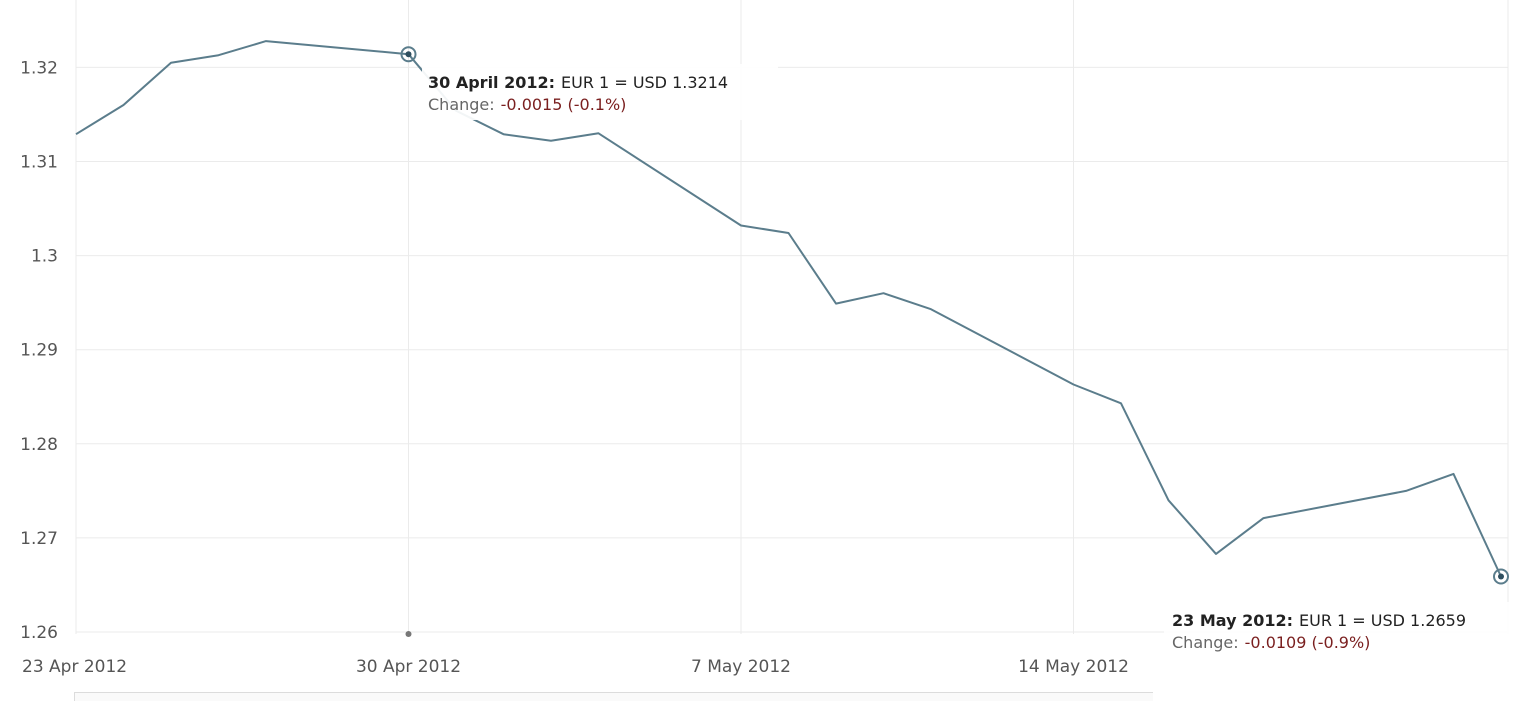 The width and height of the screenshot is (1522, 701). Describe the element at coordinates (644, 82) in the screenshot. I see `tooltip-rate: EUR 1 = USD 1.3214` at that location.